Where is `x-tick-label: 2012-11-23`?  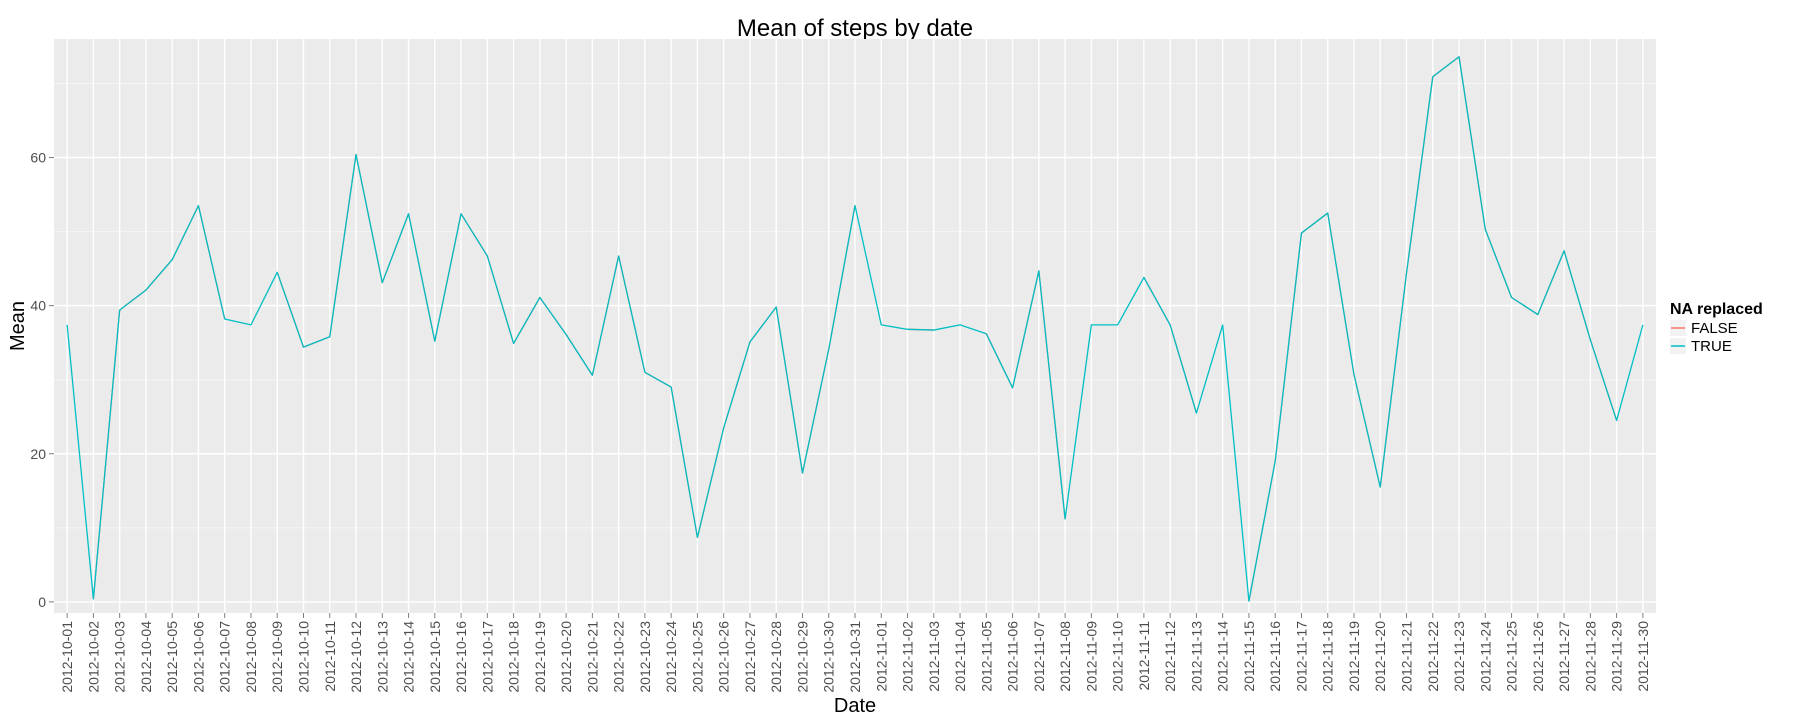 x-tick-label: 2012-11-23 is located at coordinates (1459, 656).